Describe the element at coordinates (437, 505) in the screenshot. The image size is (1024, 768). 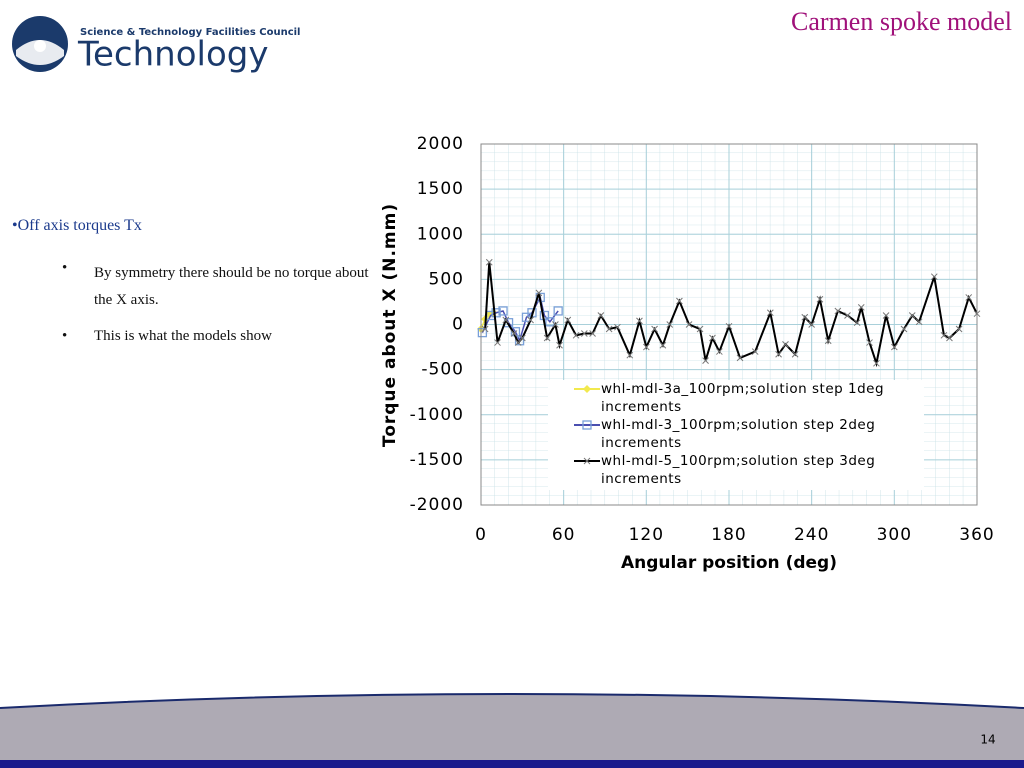
I see `y-tick-label: -2000` at that location.